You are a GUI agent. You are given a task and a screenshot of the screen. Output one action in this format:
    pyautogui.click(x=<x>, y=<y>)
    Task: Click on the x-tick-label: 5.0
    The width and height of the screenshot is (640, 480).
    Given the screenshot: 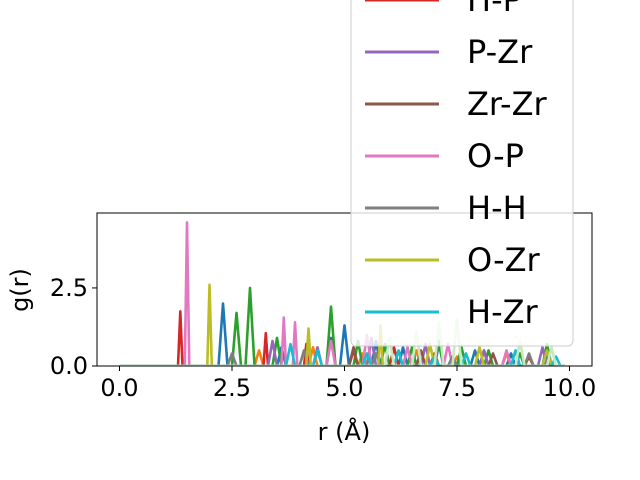 What is the action you would take?
    pyautogui.click(x=344, y=388)
    